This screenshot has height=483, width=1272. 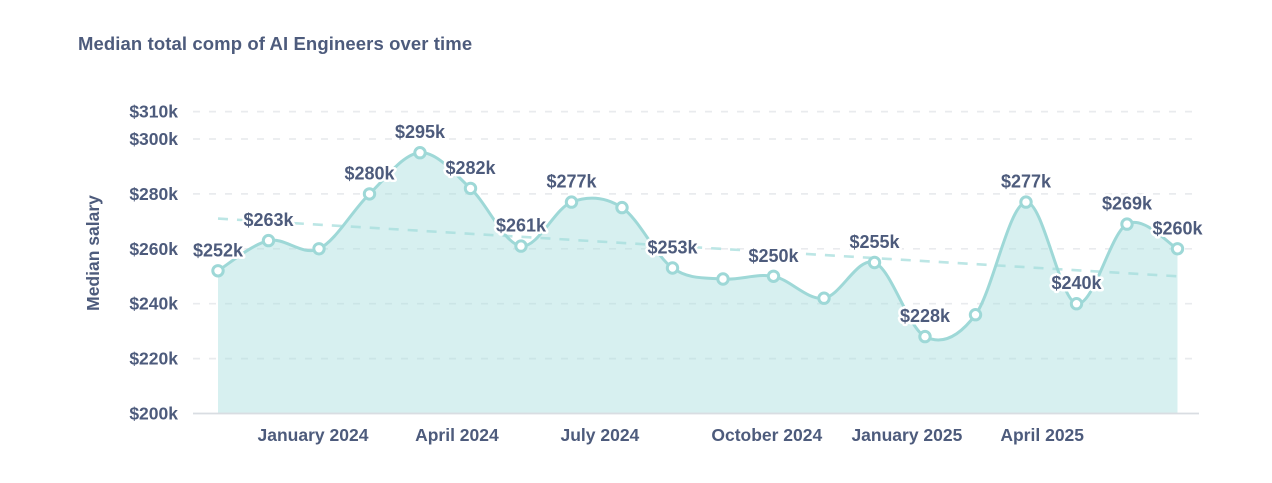 What do you see at coordinates (457, 435) in the screenshot?
I see `x-tick-label: April 2024` at bounding box center [457, 435].